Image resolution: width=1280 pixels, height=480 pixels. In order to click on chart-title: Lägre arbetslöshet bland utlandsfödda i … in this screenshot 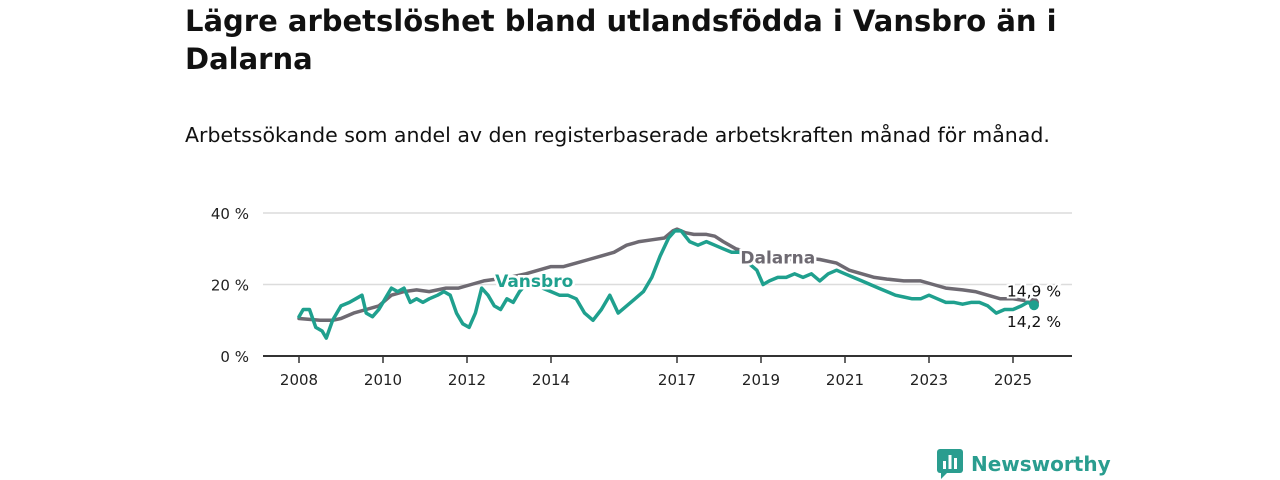, I will do `click(621, 40)`.